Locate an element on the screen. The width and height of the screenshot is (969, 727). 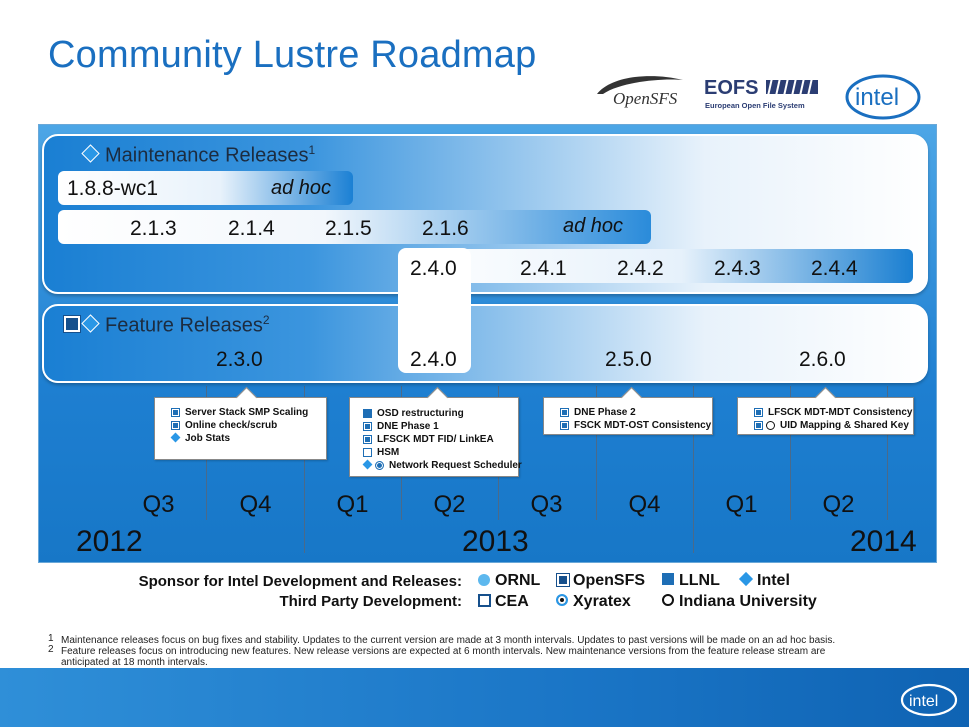
maintenance-heading-text: Maintenance Releases is located at coordinates (207, 155).